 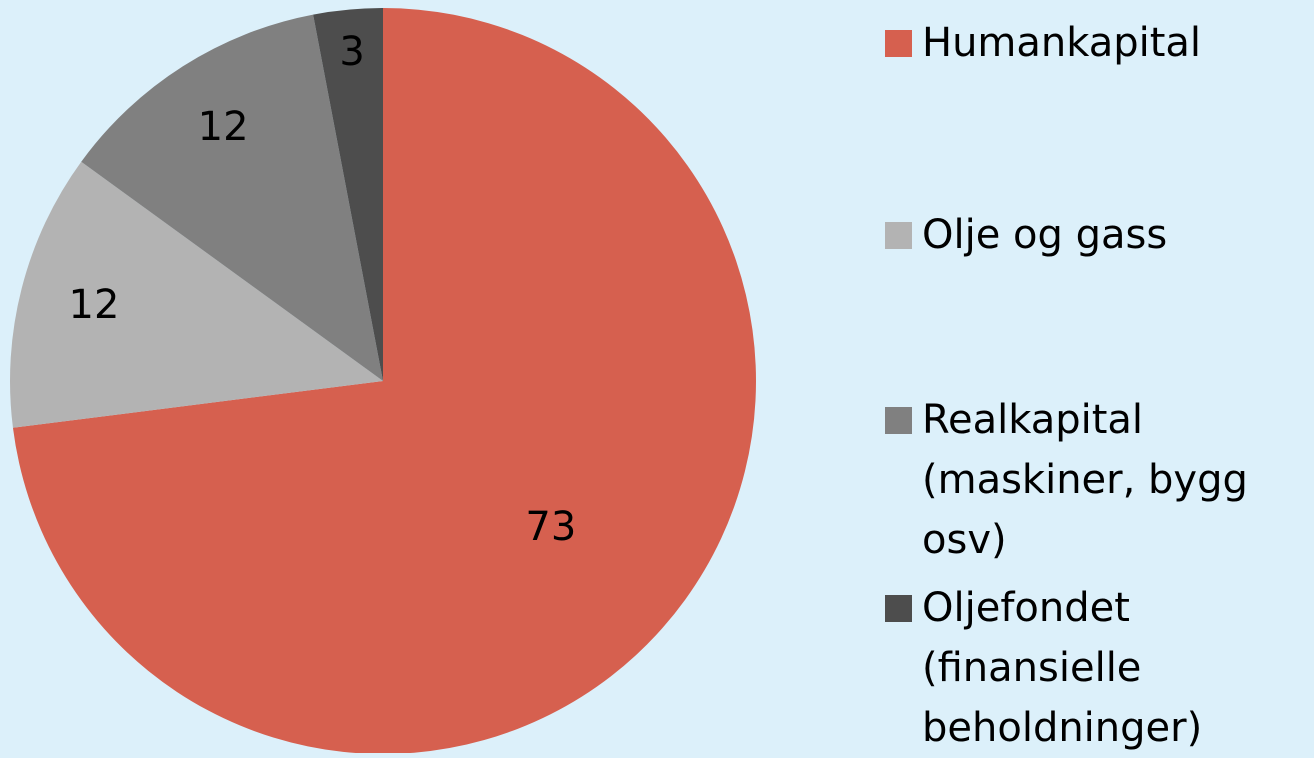 I want to click on legend-item: Humankapital, so click(x=1095, y=43).